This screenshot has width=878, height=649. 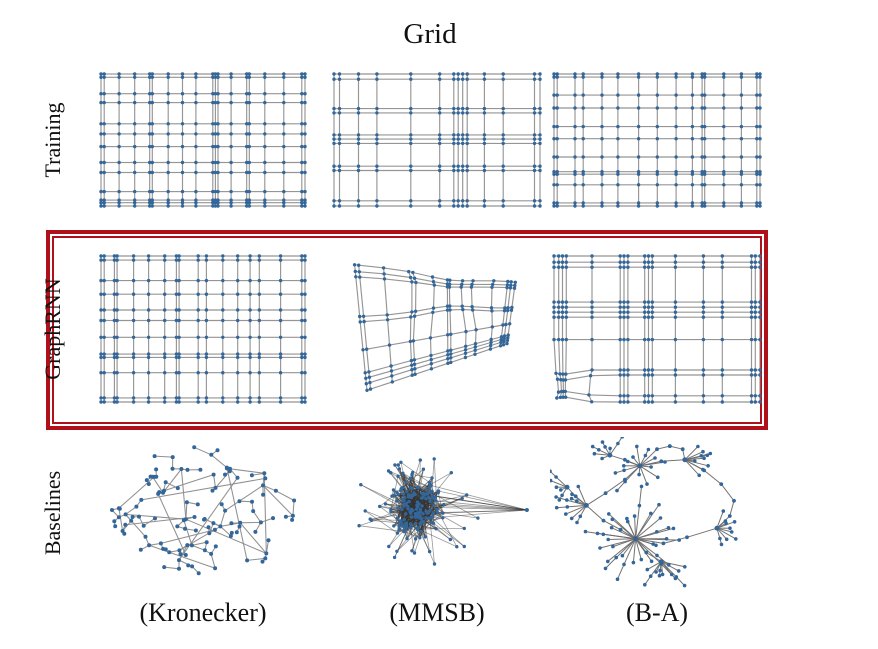 I want to click on figure-title: Grid, so click(x=430, y=34).